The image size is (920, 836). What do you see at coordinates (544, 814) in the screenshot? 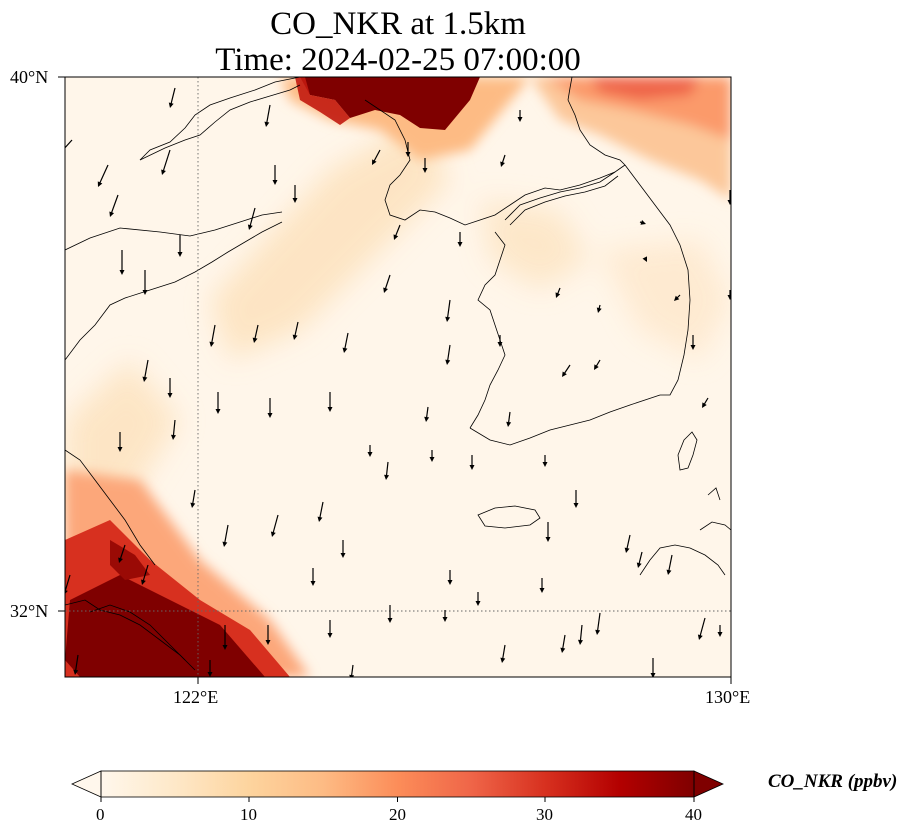
I see `colorbar-tick-30: 30` at bounding box center [544, 814].